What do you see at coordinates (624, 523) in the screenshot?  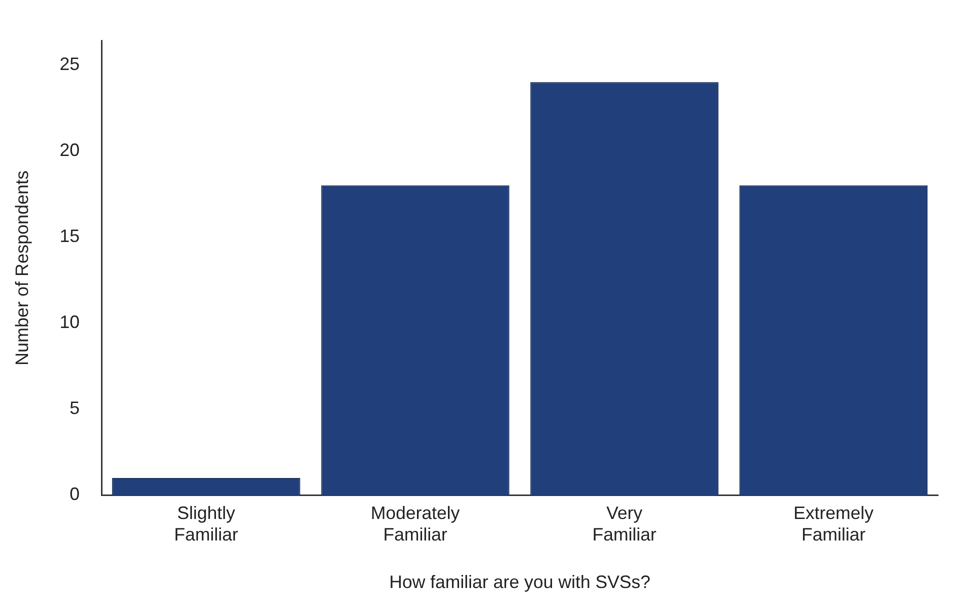 I see `x-tick-label: Very Familiar` at bounding box center [624, 523].